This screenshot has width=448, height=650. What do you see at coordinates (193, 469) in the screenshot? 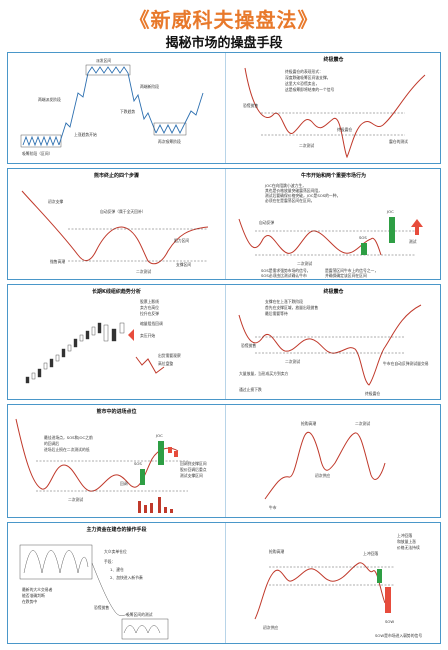
I see `note-b: 股价回调后重点` at bounding box center [193, 469].